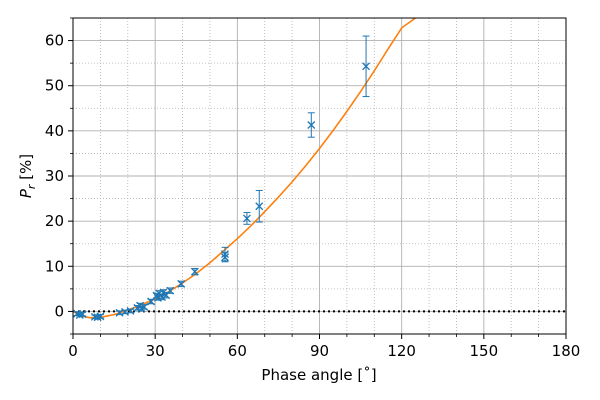  Describe the element at coordinates (54, 131) in the screenshot. I see `y-tick-label: 40` at that location.